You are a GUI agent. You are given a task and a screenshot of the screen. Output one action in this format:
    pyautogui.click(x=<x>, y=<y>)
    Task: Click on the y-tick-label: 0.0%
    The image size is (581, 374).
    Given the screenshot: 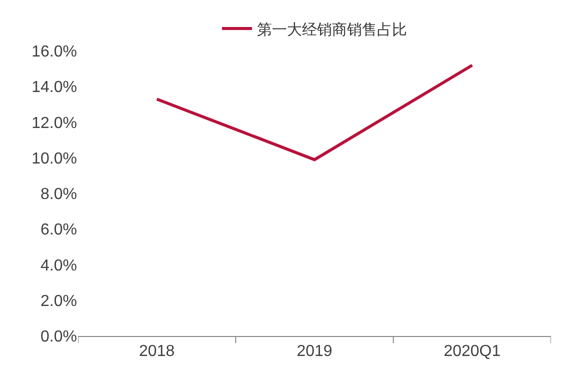 What is the action you would take?
    pyautogui.click(x=58, y=337)
    